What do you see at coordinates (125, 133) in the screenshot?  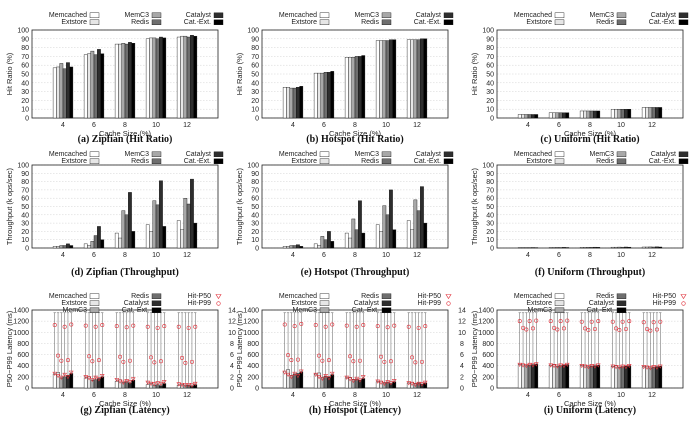 I see `x-axis-label: Cache Size (%)` at bounding box center [125, 133].